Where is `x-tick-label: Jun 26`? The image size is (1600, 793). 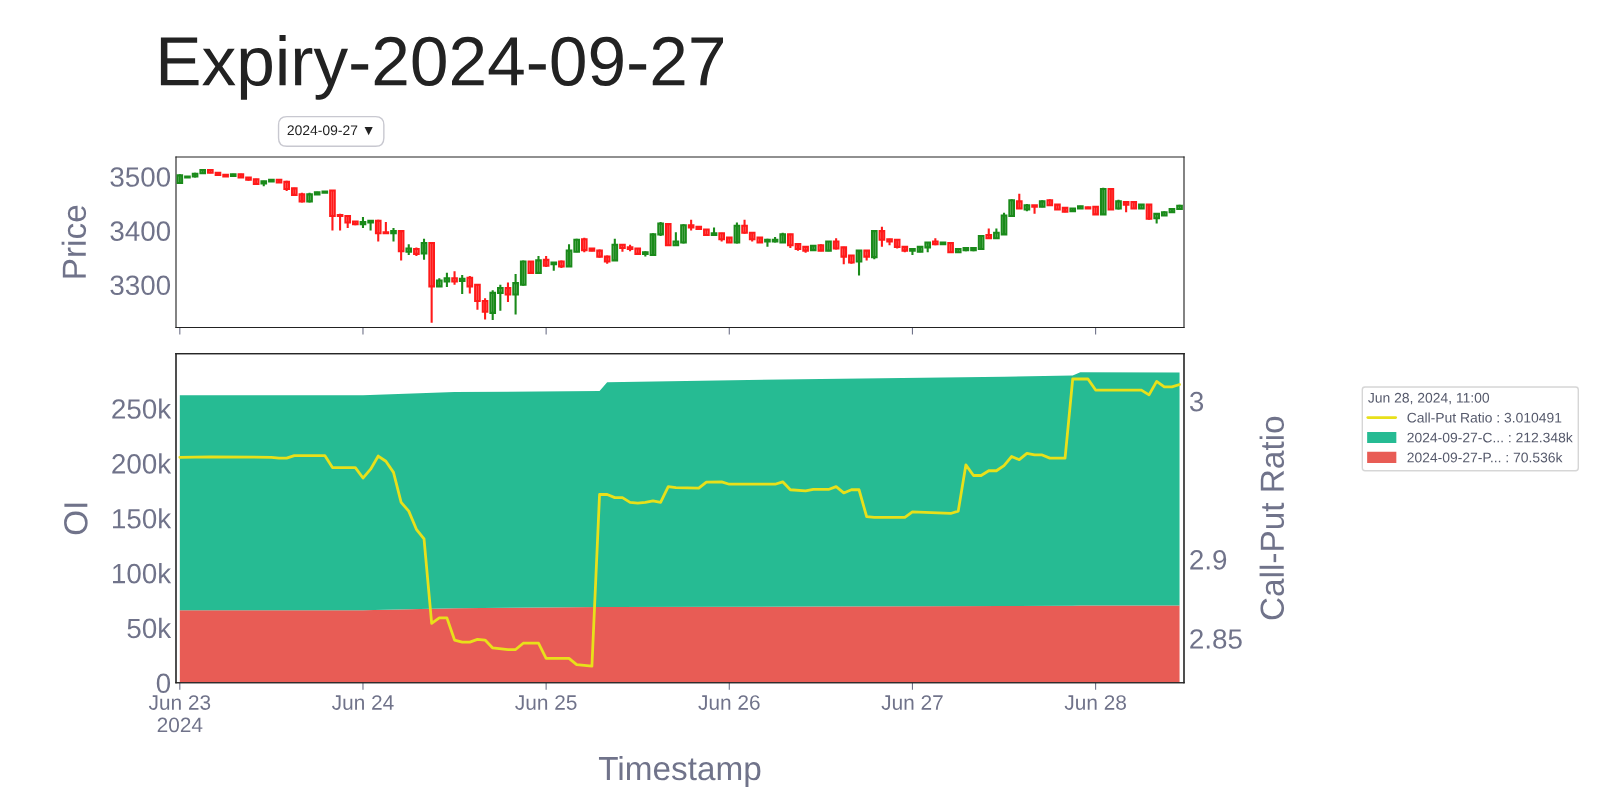 x-tick-label: Jun 26 is located at coordinates (729, 702).